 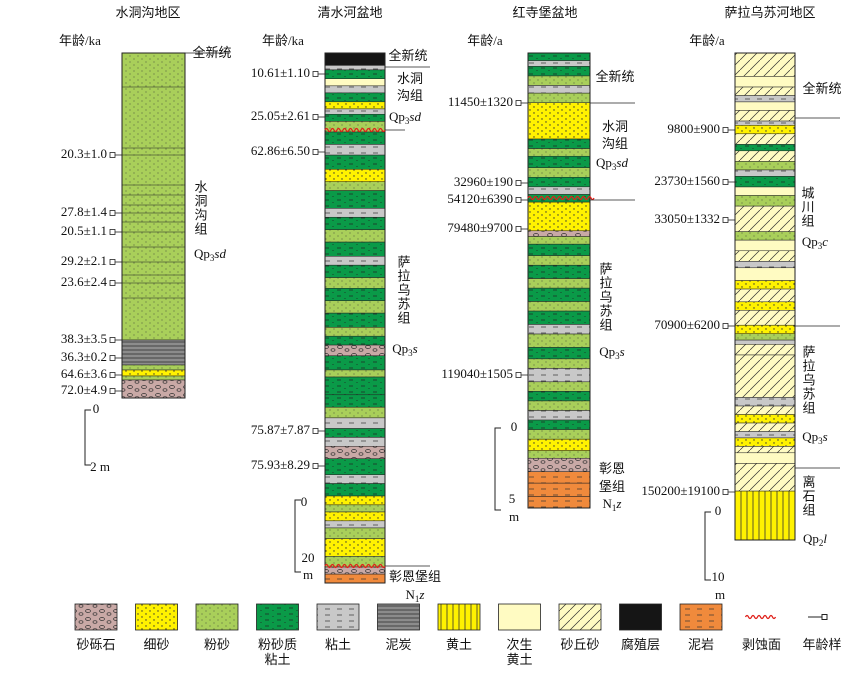 What do you see at coordinates (514, 426) in the screenshot?
I see `scale-label: 0` at bounding box center [514, 426].